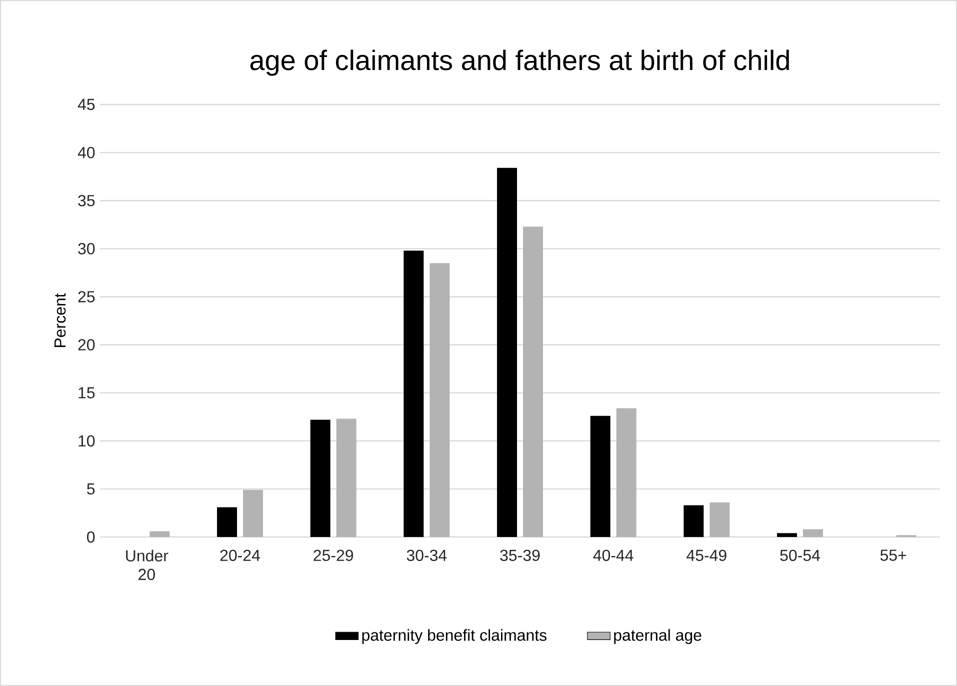 The image size is (957, 686). What do you see at coordinates (86, 344) in the screenshot?
I see `y-tick-label: 20` at bounding box center [86, 344].